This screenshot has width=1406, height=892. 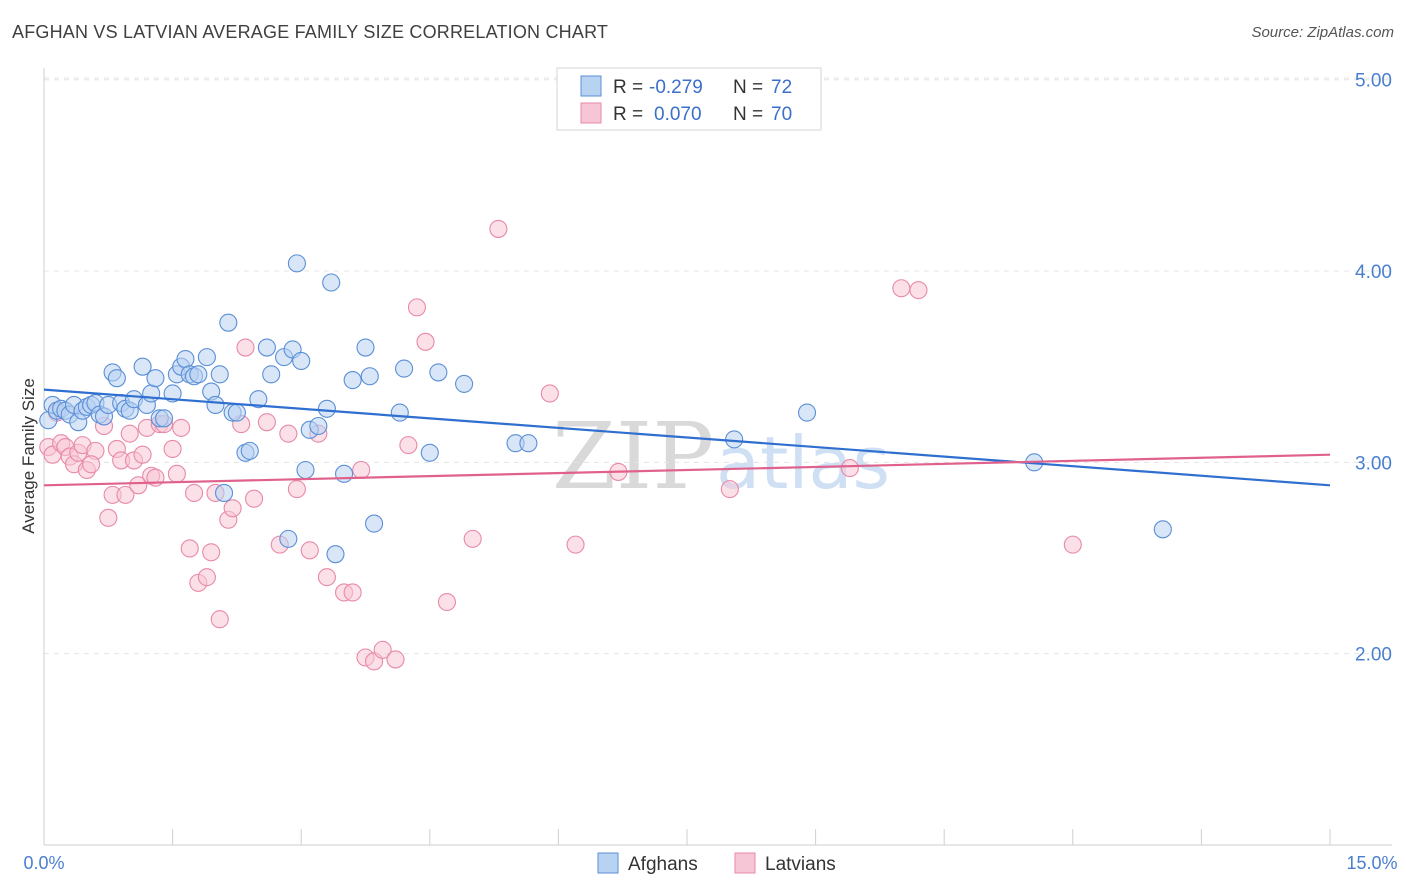 What do you see at coordinates (633, 456) in the screenshot?
I see `watermark-zip: ZIP` at bounding box center [633, 456].